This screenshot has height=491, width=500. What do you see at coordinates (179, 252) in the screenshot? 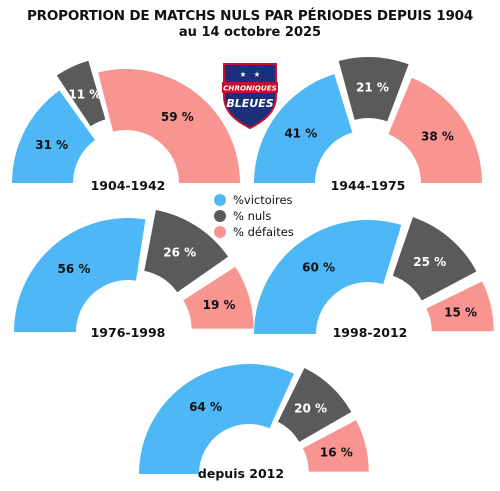
I see `slice-label-nuls-3: 26 %` at bounding box center [179, 252].